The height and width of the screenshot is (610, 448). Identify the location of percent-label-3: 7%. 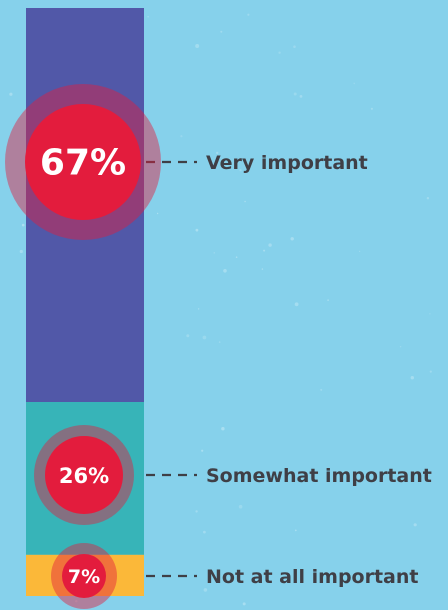
(84, 577).